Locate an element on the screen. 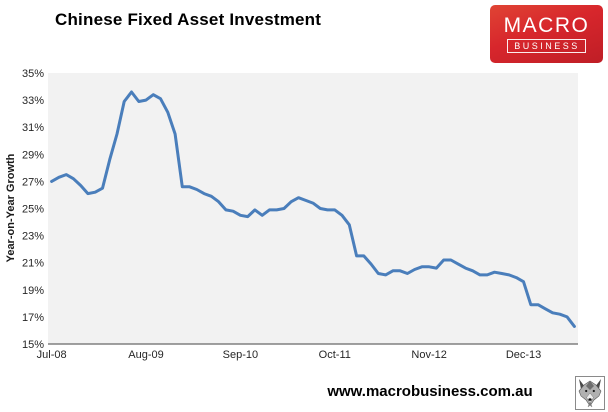 The image size is (608, 412). y-tick-label: 25% is located at coordinates (33, 210).